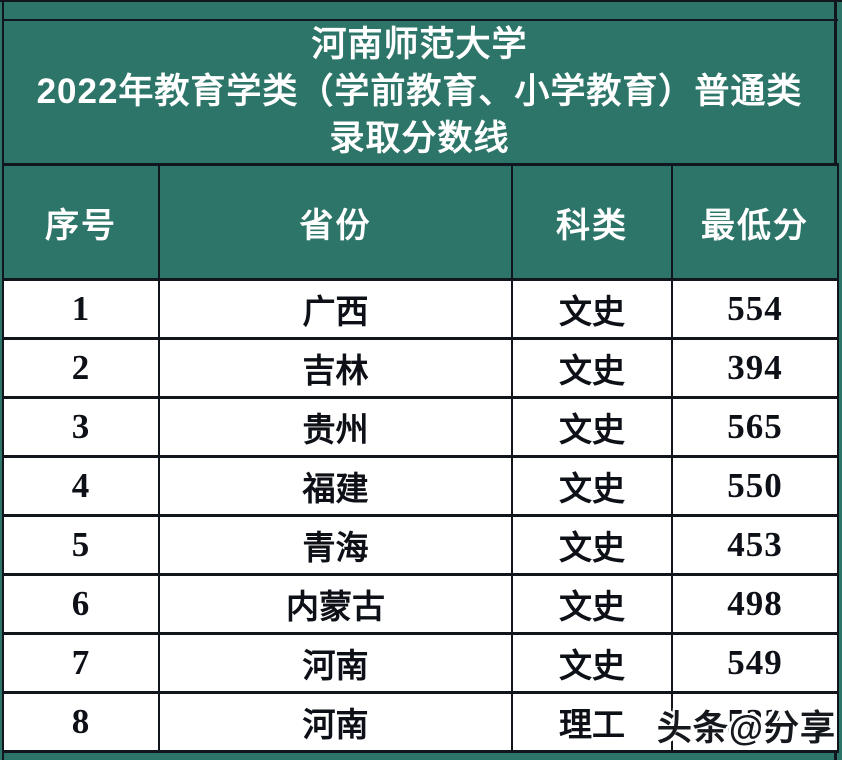  I want to click on title-line-1: 河南师范大学, so click(419, 44).